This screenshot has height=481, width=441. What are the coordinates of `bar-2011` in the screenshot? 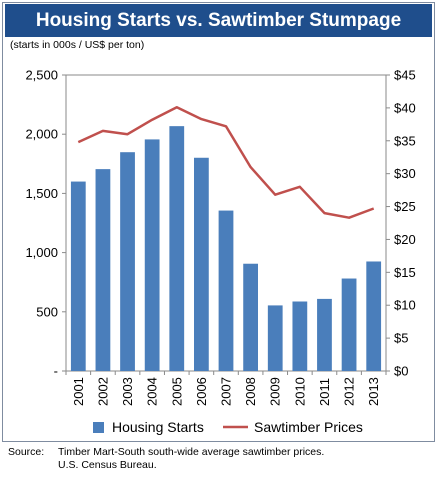 It's located at (324, 334).